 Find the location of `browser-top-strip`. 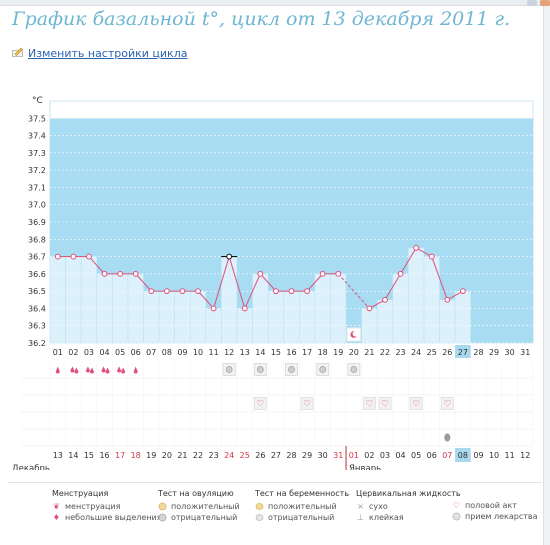

browser-top-strip is located at coordinates (275, 3).